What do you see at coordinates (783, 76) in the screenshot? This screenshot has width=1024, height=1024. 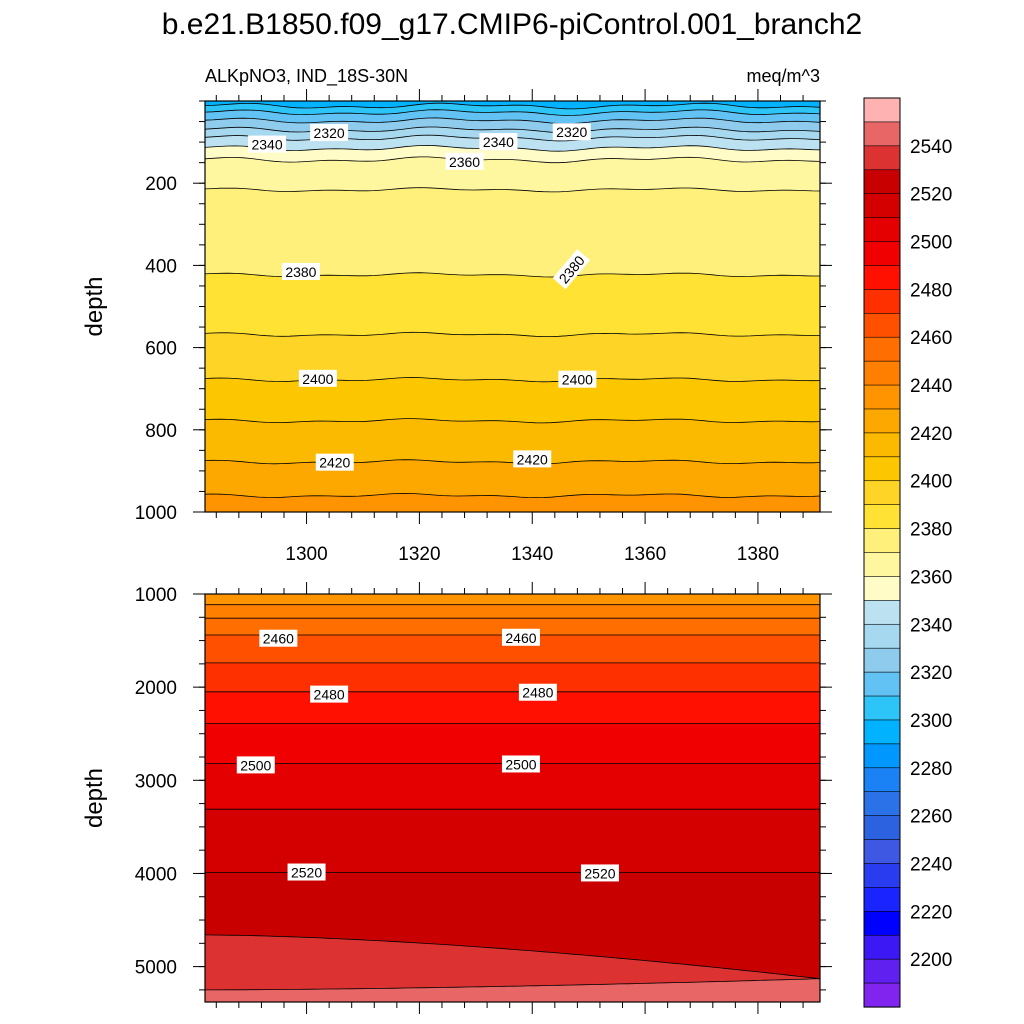 I see `right-string: meq/m^3` at bounding box center [783, 76].